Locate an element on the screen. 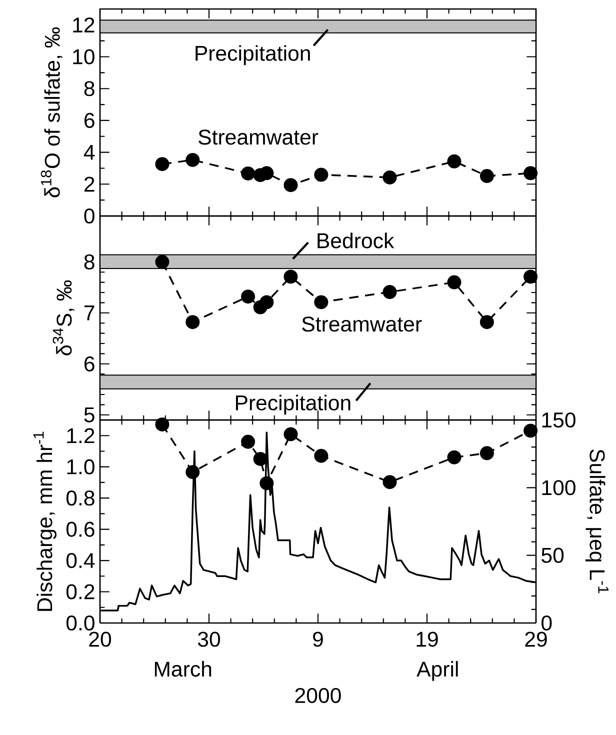 Image resolution: width=616 pixels, height=735 pixels. x-axis-title: 2000 is located at coordinates (318, 696).